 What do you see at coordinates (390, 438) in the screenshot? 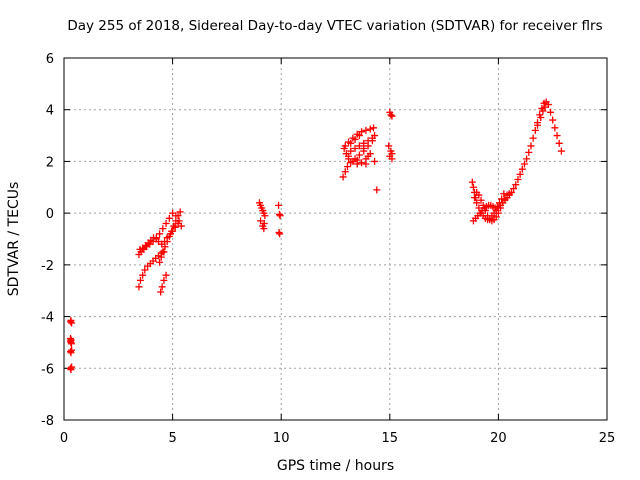
I see `x-tick-label: 15` at bounding box center [390, 438].